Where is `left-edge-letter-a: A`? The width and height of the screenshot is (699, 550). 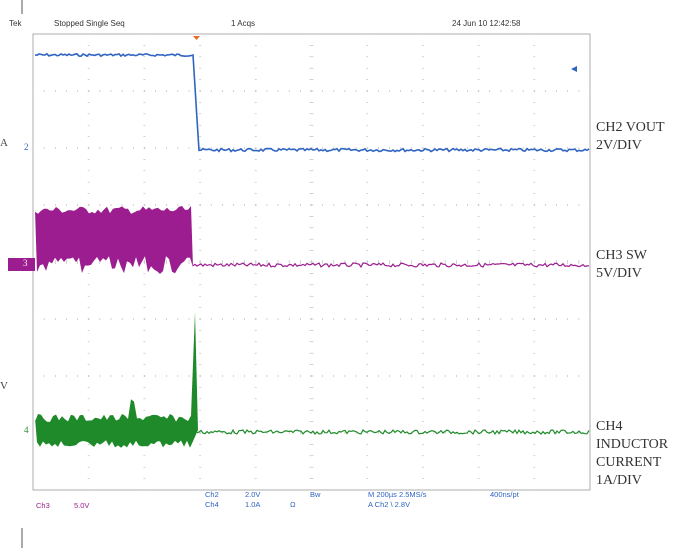 left-edge-letter-a: A is located at coordinates (4, 143).